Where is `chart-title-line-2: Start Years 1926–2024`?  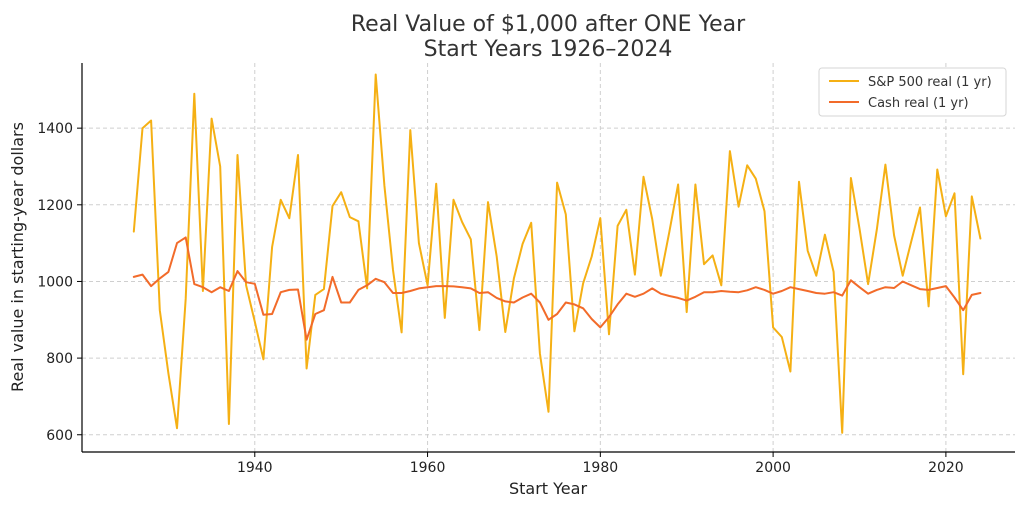 chart-title-line-2: Start Years 1926–2024 is located at coordinates (548, 49).